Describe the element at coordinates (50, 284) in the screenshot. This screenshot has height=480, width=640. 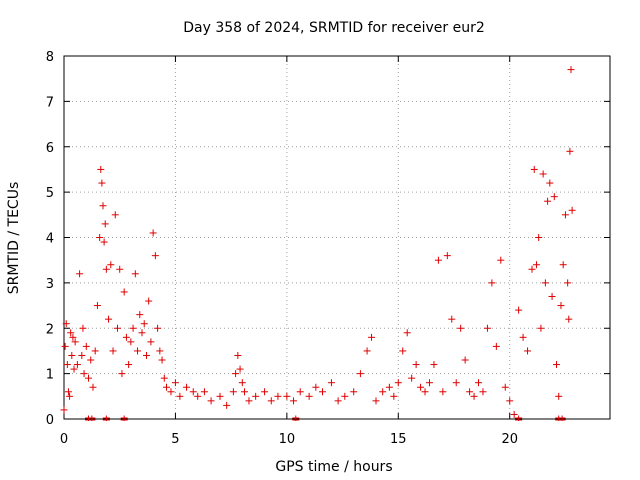
I see `y-tick-label: 3` at that location.